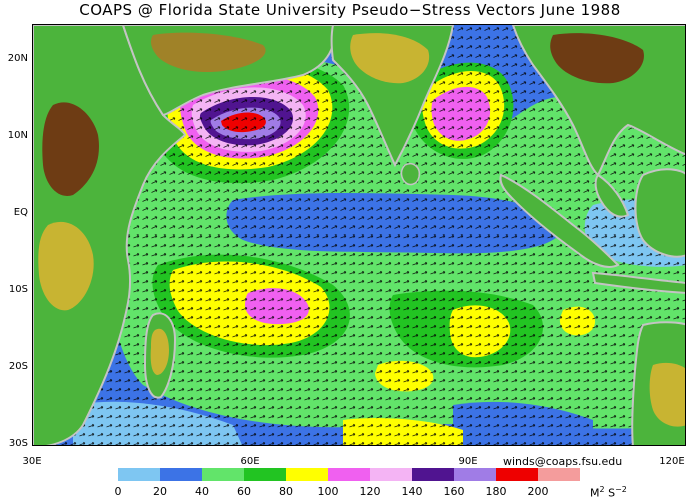 This screenshot has width=700, height=500. What do you see at coordinates (18, 443) in the screenshot?
I see `lat-label-30s: 30S` at bounding box center [18, 443].